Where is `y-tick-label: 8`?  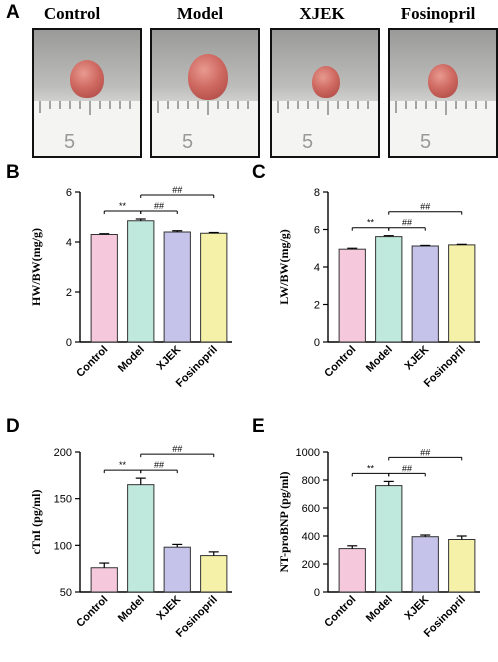
y-tick-label: 8 is located at coordinates (317, 193).